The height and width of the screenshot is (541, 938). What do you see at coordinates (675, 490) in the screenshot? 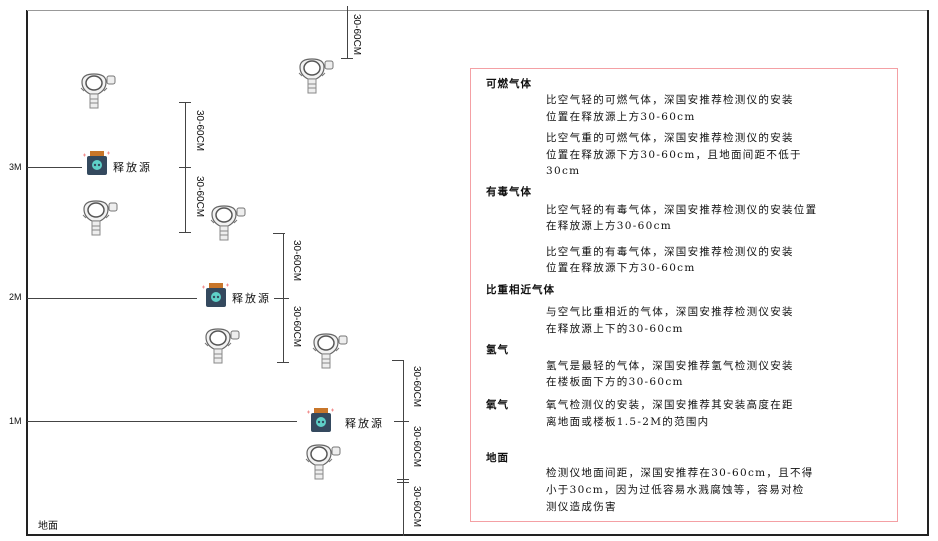
I see `guide-text: 小于30cm，因为过低容易水溅腐蚀等，容易对检` at bounding box center [675, 490].